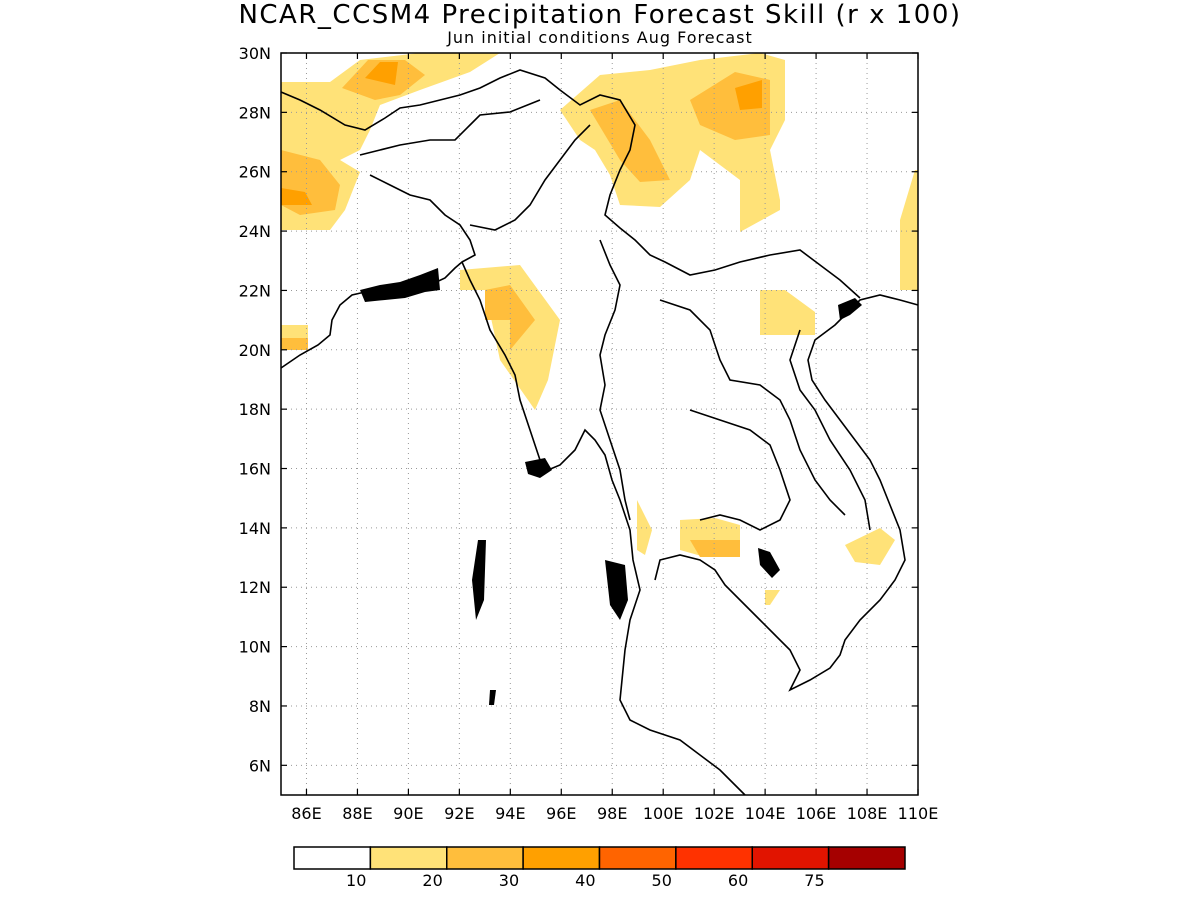  What do you see at coordinates (769, 563) in the screenshot?
I see `tonle-sap-detail` at bounding box center [769, 563].